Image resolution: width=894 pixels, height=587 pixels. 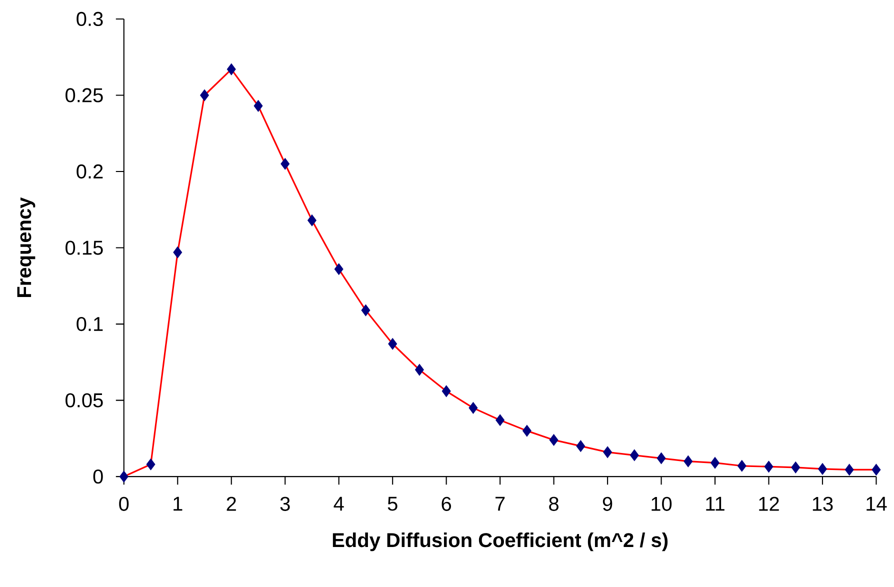 What do you see at coordinates (84, 400) in the screenshot?
I see `y-tick-label: 0.05` at bounding box center [84, 400].